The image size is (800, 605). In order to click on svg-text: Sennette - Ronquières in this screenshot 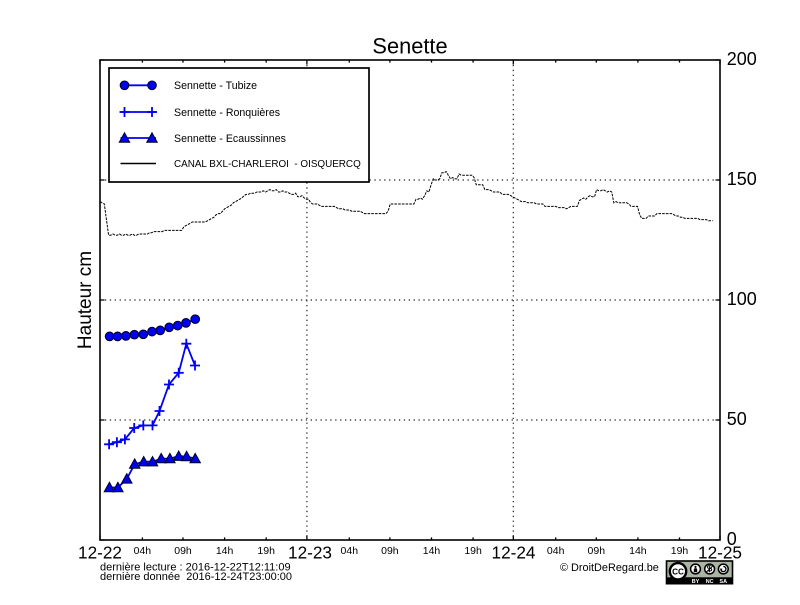, I will do `click(227, 113)`.